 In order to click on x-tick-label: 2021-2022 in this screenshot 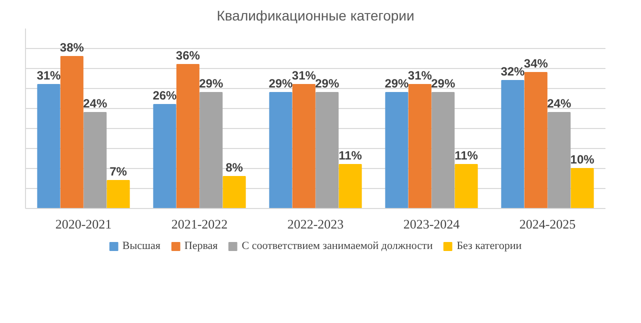, I will do `click(199, 224)`.